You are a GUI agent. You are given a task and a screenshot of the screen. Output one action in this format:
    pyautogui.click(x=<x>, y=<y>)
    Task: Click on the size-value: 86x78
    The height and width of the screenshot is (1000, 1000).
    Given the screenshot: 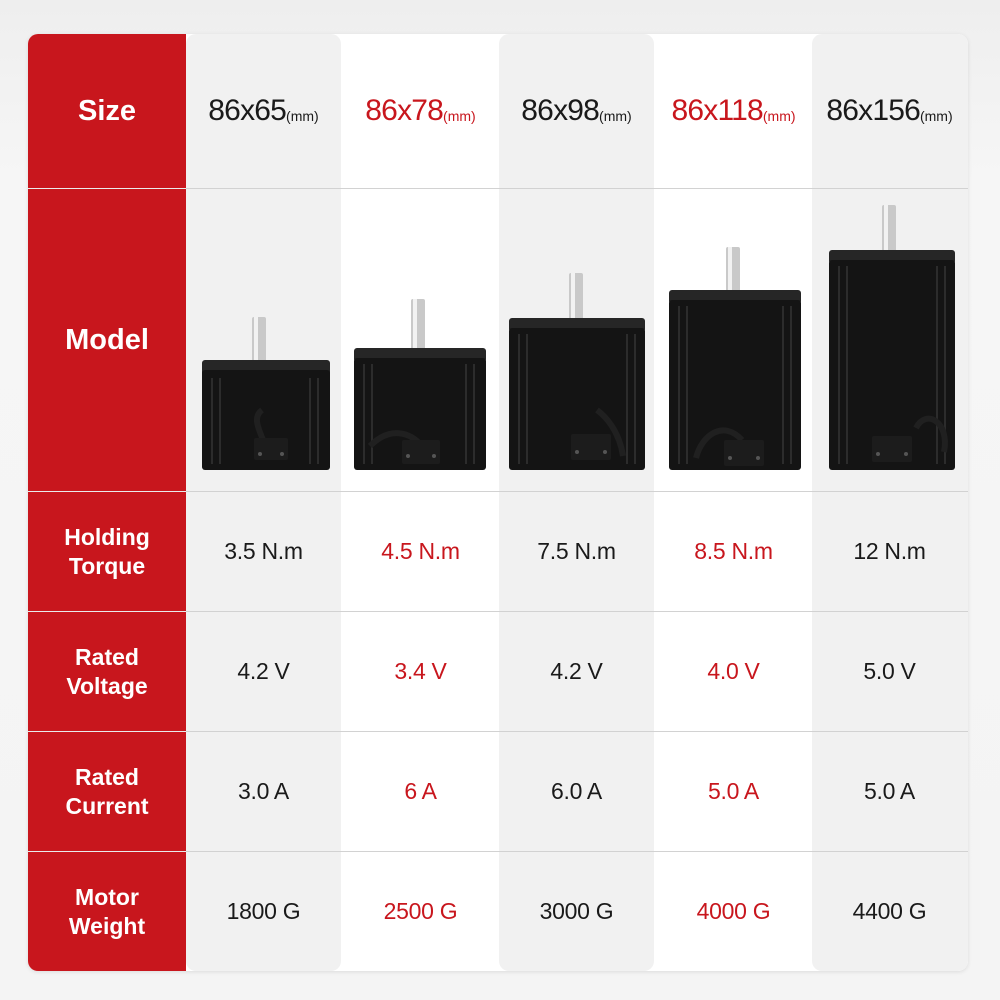 What is the action you would take?
    pyautogui.click(x=404, y=110)
    